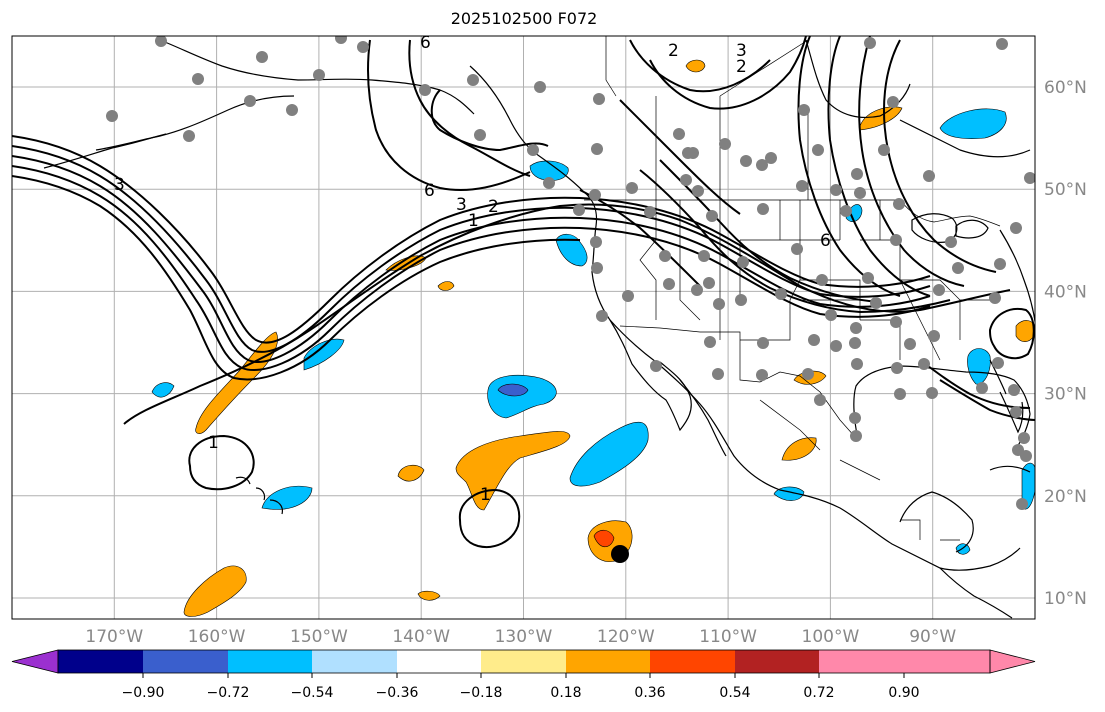 The height and width of the screenshot is (712, 1105). Describe the element at coordinates (859, 470) in the screenshot. I see `border-mexico-states` at that location.